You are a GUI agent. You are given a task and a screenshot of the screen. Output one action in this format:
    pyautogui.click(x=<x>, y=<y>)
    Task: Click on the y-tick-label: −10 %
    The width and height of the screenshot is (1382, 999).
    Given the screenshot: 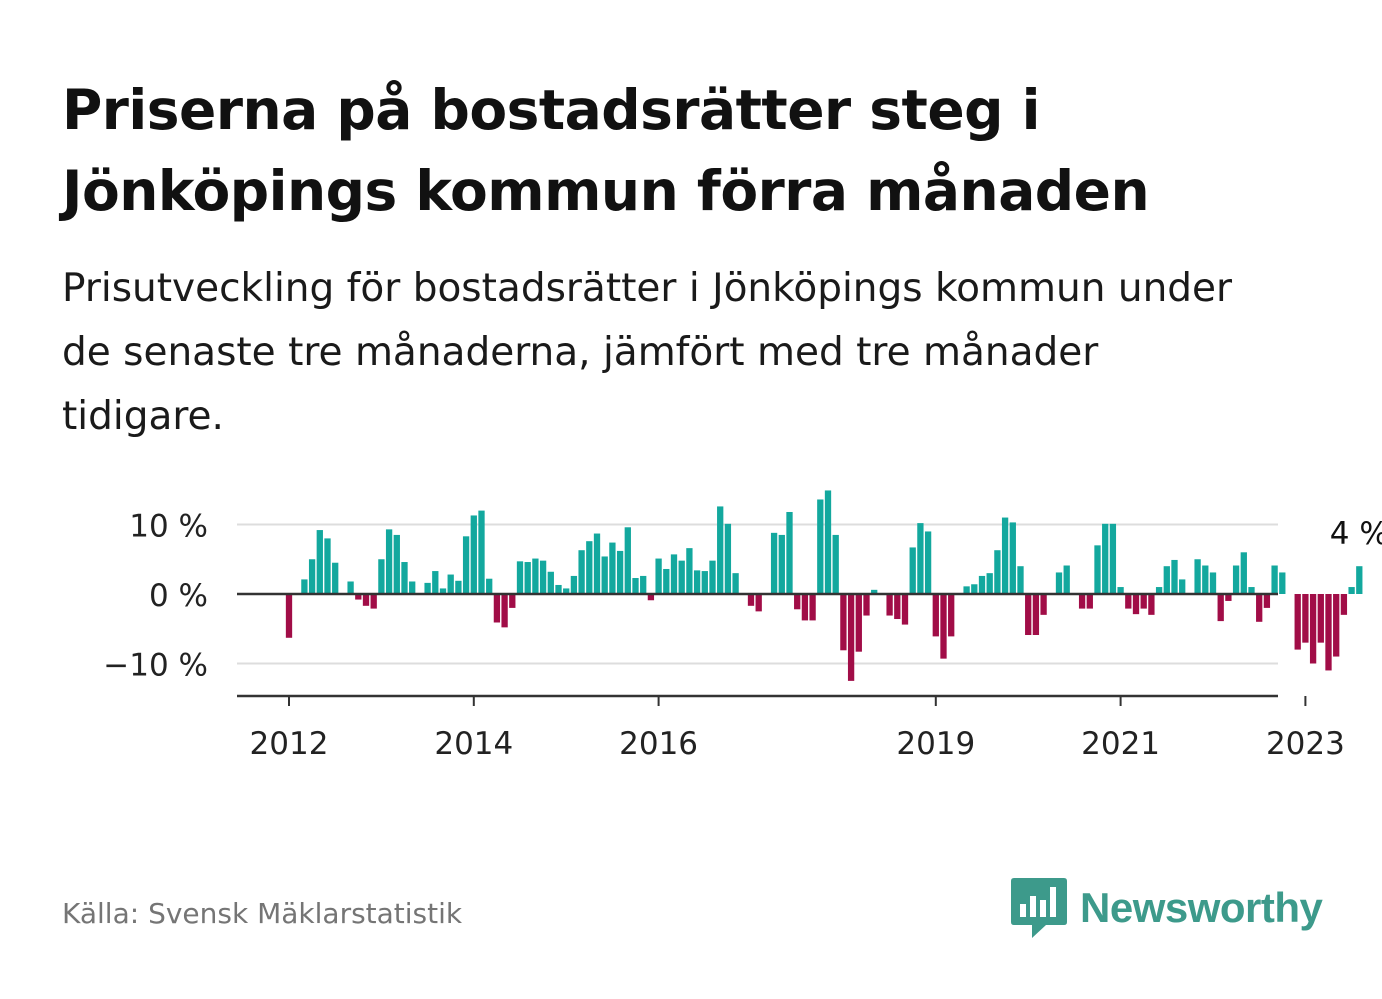 What is the action you would take?
    pyautogui.click(x=155, y=666)
    